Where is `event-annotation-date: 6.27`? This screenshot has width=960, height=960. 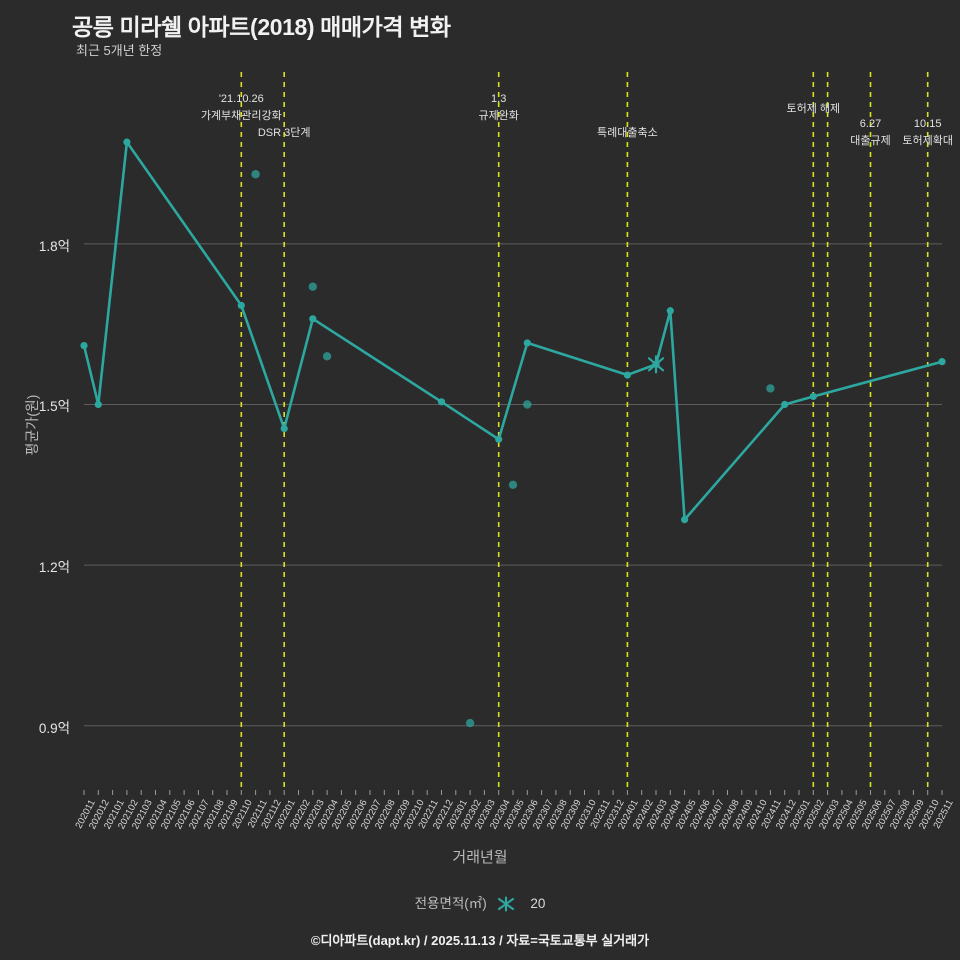 event-annotation-date: 6.27 is located at coordinates (870, 124).